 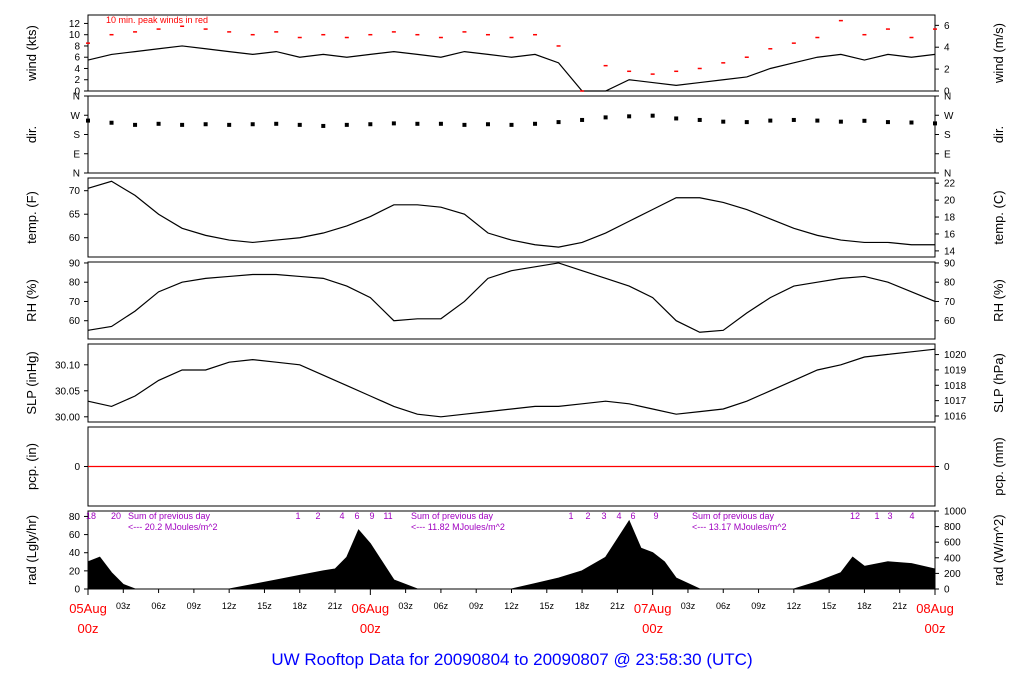 I want to click on ytick-label-right: S, so click(x=947, y=135).